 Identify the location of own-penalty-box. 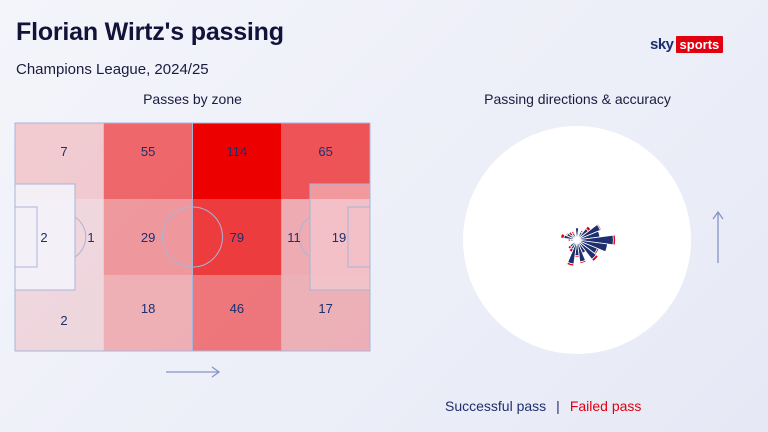
(45, 237).